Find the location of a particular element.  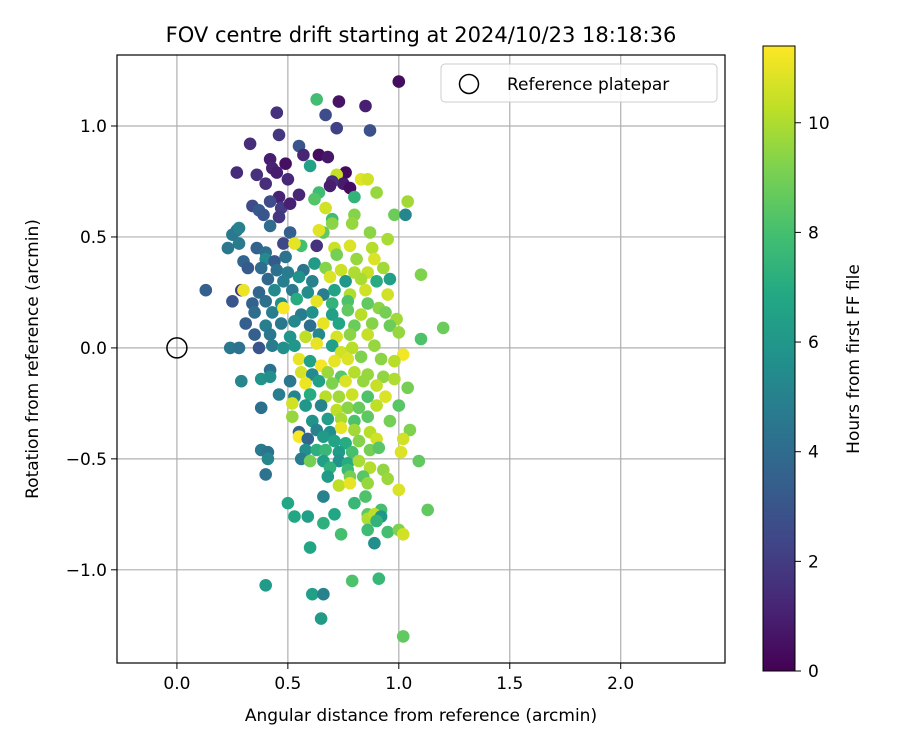

x-axis-label: Angular distance from reference (arcmin) is located at coordinates (421, 716).